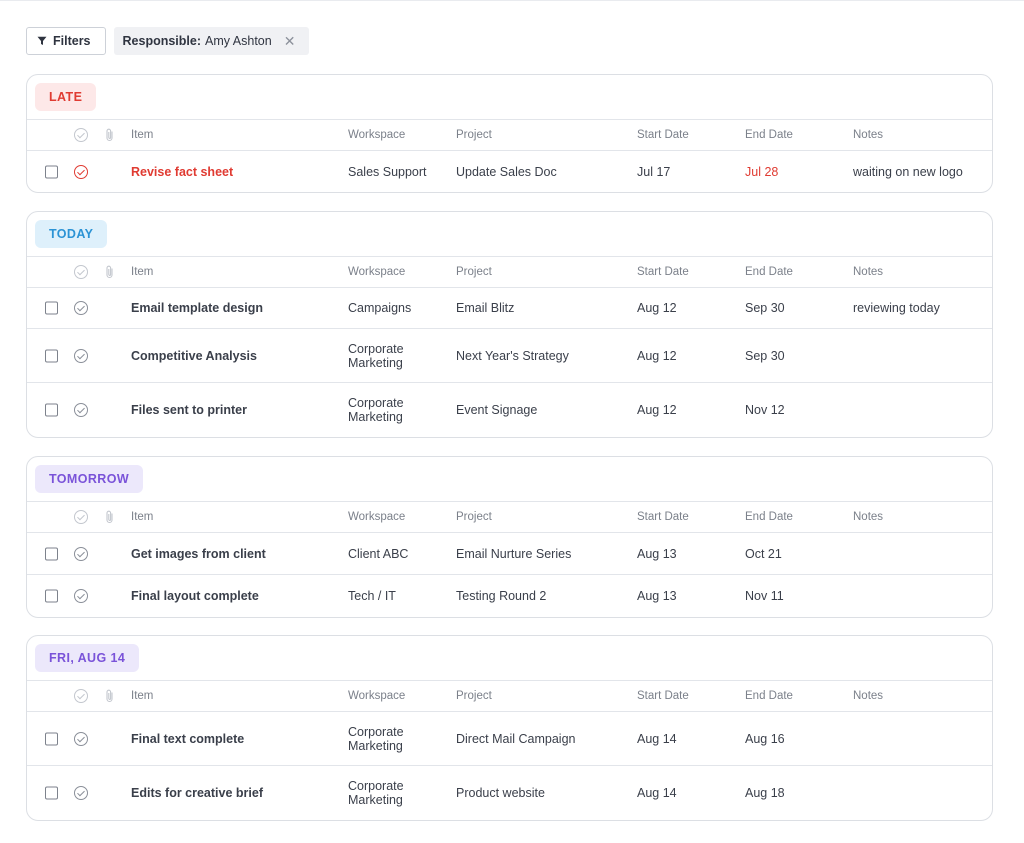 The width and height of the screenshot is (1024, 843). Describe the element at coordinates (188, 738) in the screenshot. I see `row-item-name: Final text complete` at that location.